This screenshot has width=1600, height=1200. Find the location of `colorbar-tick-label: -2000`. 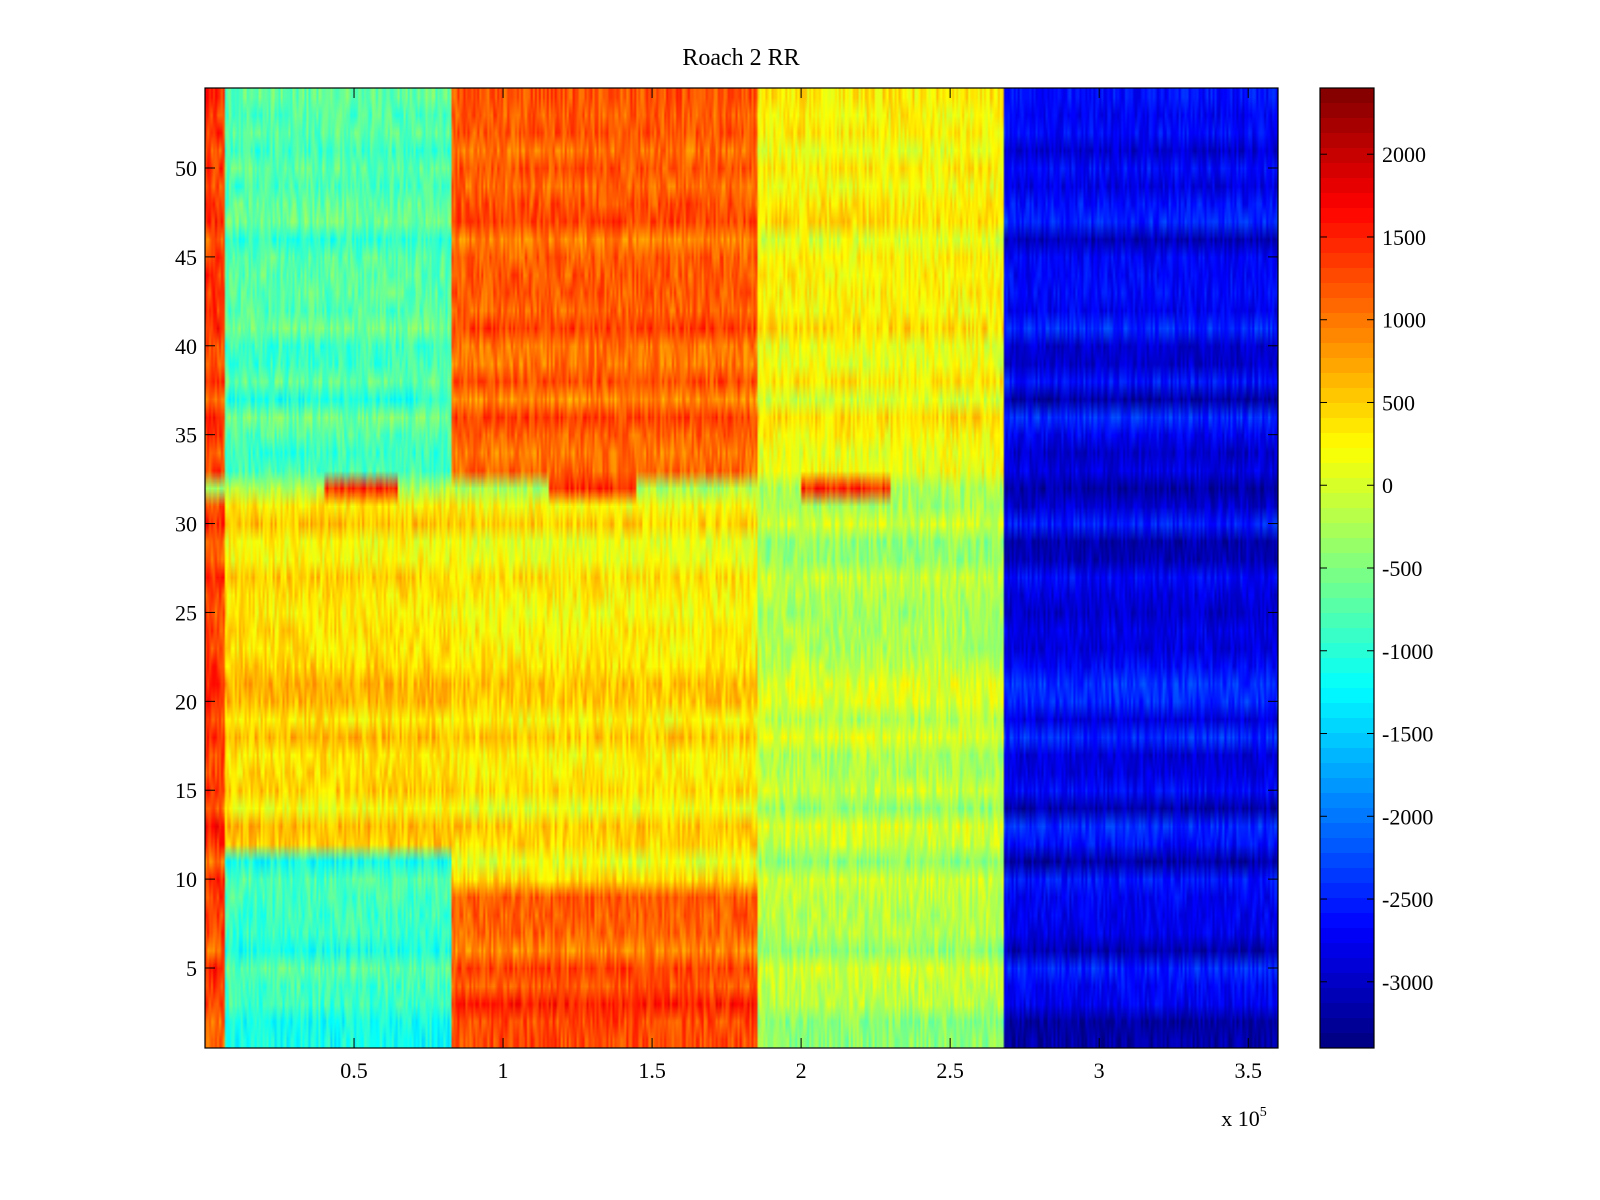

colorbar-tick-label: -2000 is located at coordinates (1407, 816).